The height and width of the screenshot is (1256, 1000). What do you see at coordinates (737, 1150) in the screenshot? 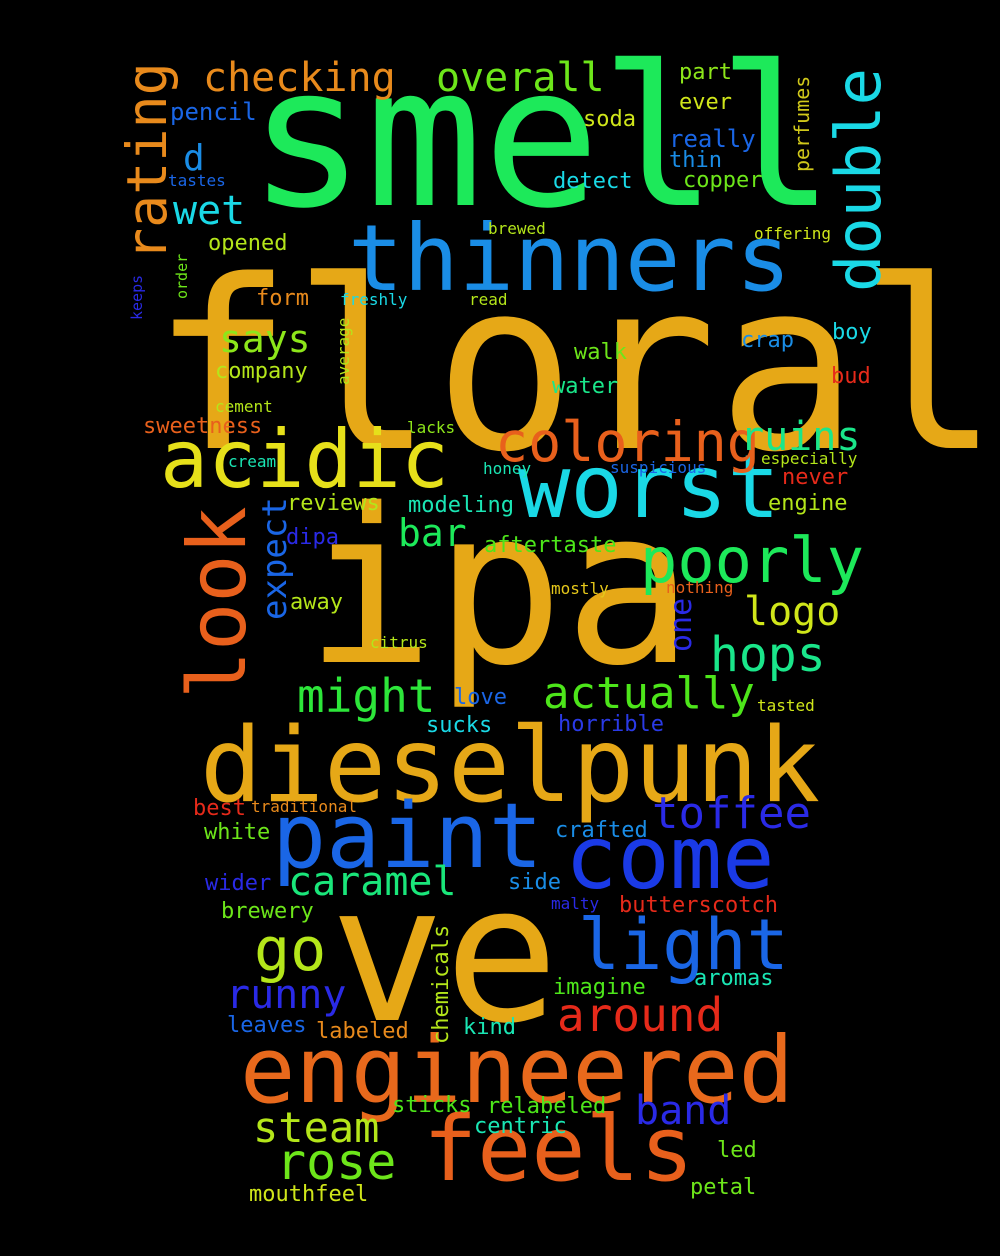
I see `cloud-word: led` at bounding box center [737, 1150].